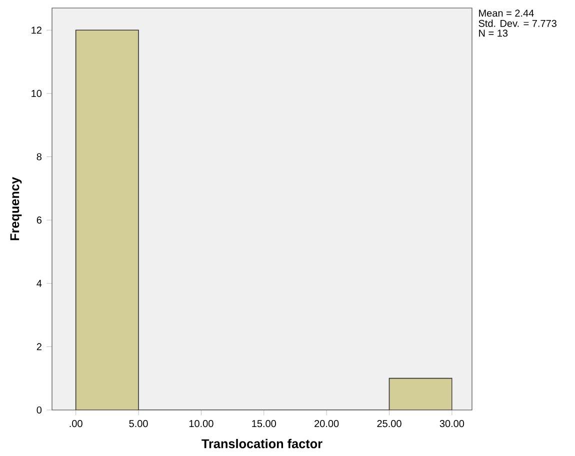 This screenshot has height=456, width=575. Describe the element at coordinates (452, 424) in the screenshot. I see `x-tick-label: 30.00` at that location.